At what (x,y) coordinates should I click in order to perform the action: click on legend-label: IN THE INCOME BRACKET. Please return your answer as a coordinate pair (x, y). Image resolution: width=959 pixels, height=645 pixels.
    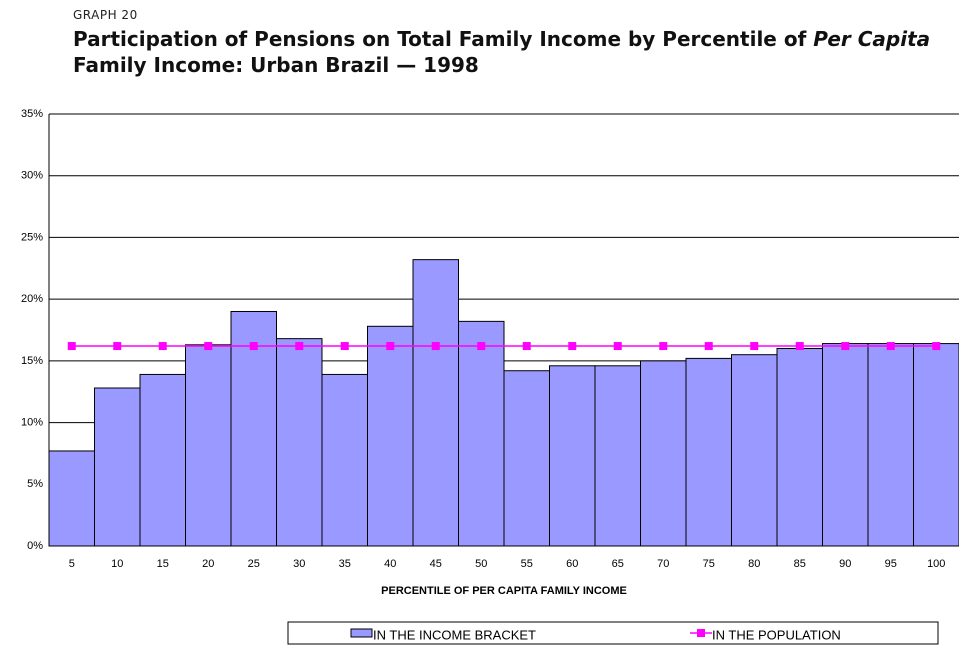
    Looking at the image, I should click on (454, 634).